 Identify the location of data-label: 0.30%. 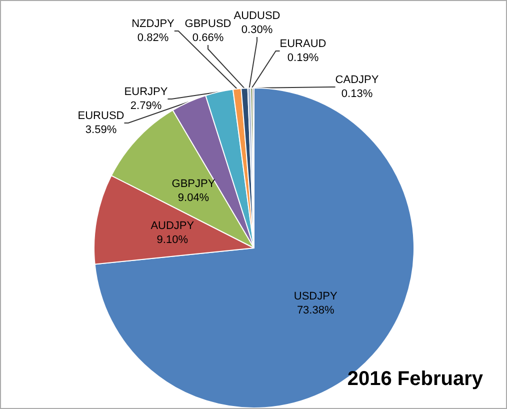
(257, 30).